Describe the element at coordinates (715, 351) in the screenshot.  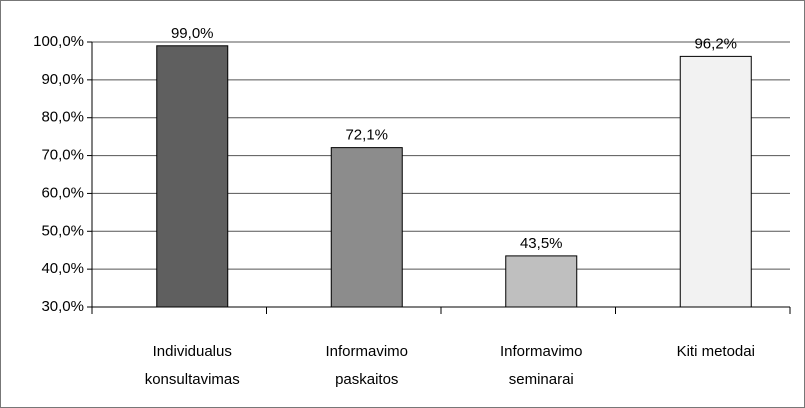
I see `x-tick-label: Kiti metodai` at that location.